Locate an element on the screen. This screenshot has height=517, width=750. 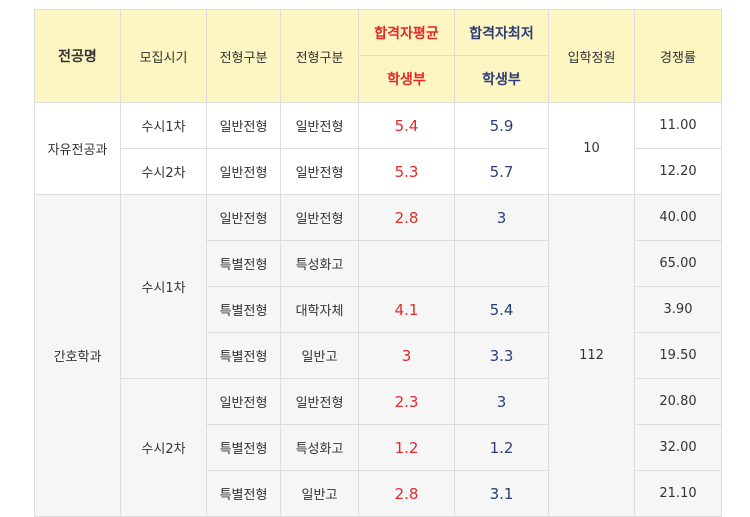
quota-cell: 112 is located at coordinates (591, 355).